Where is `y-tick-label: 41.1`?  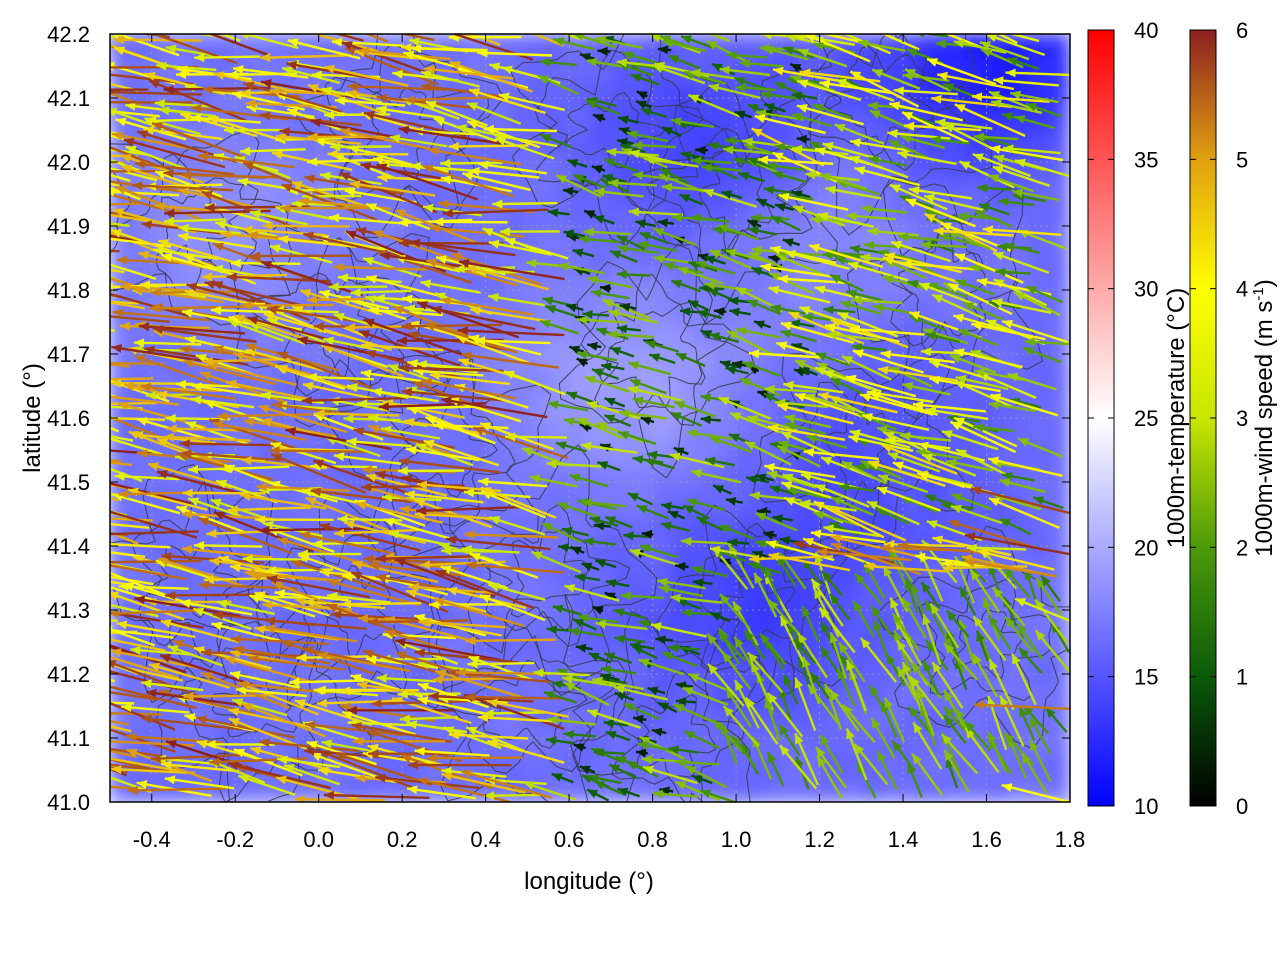
y-tick-label: 41.1 is located at coordinates (68, 738).